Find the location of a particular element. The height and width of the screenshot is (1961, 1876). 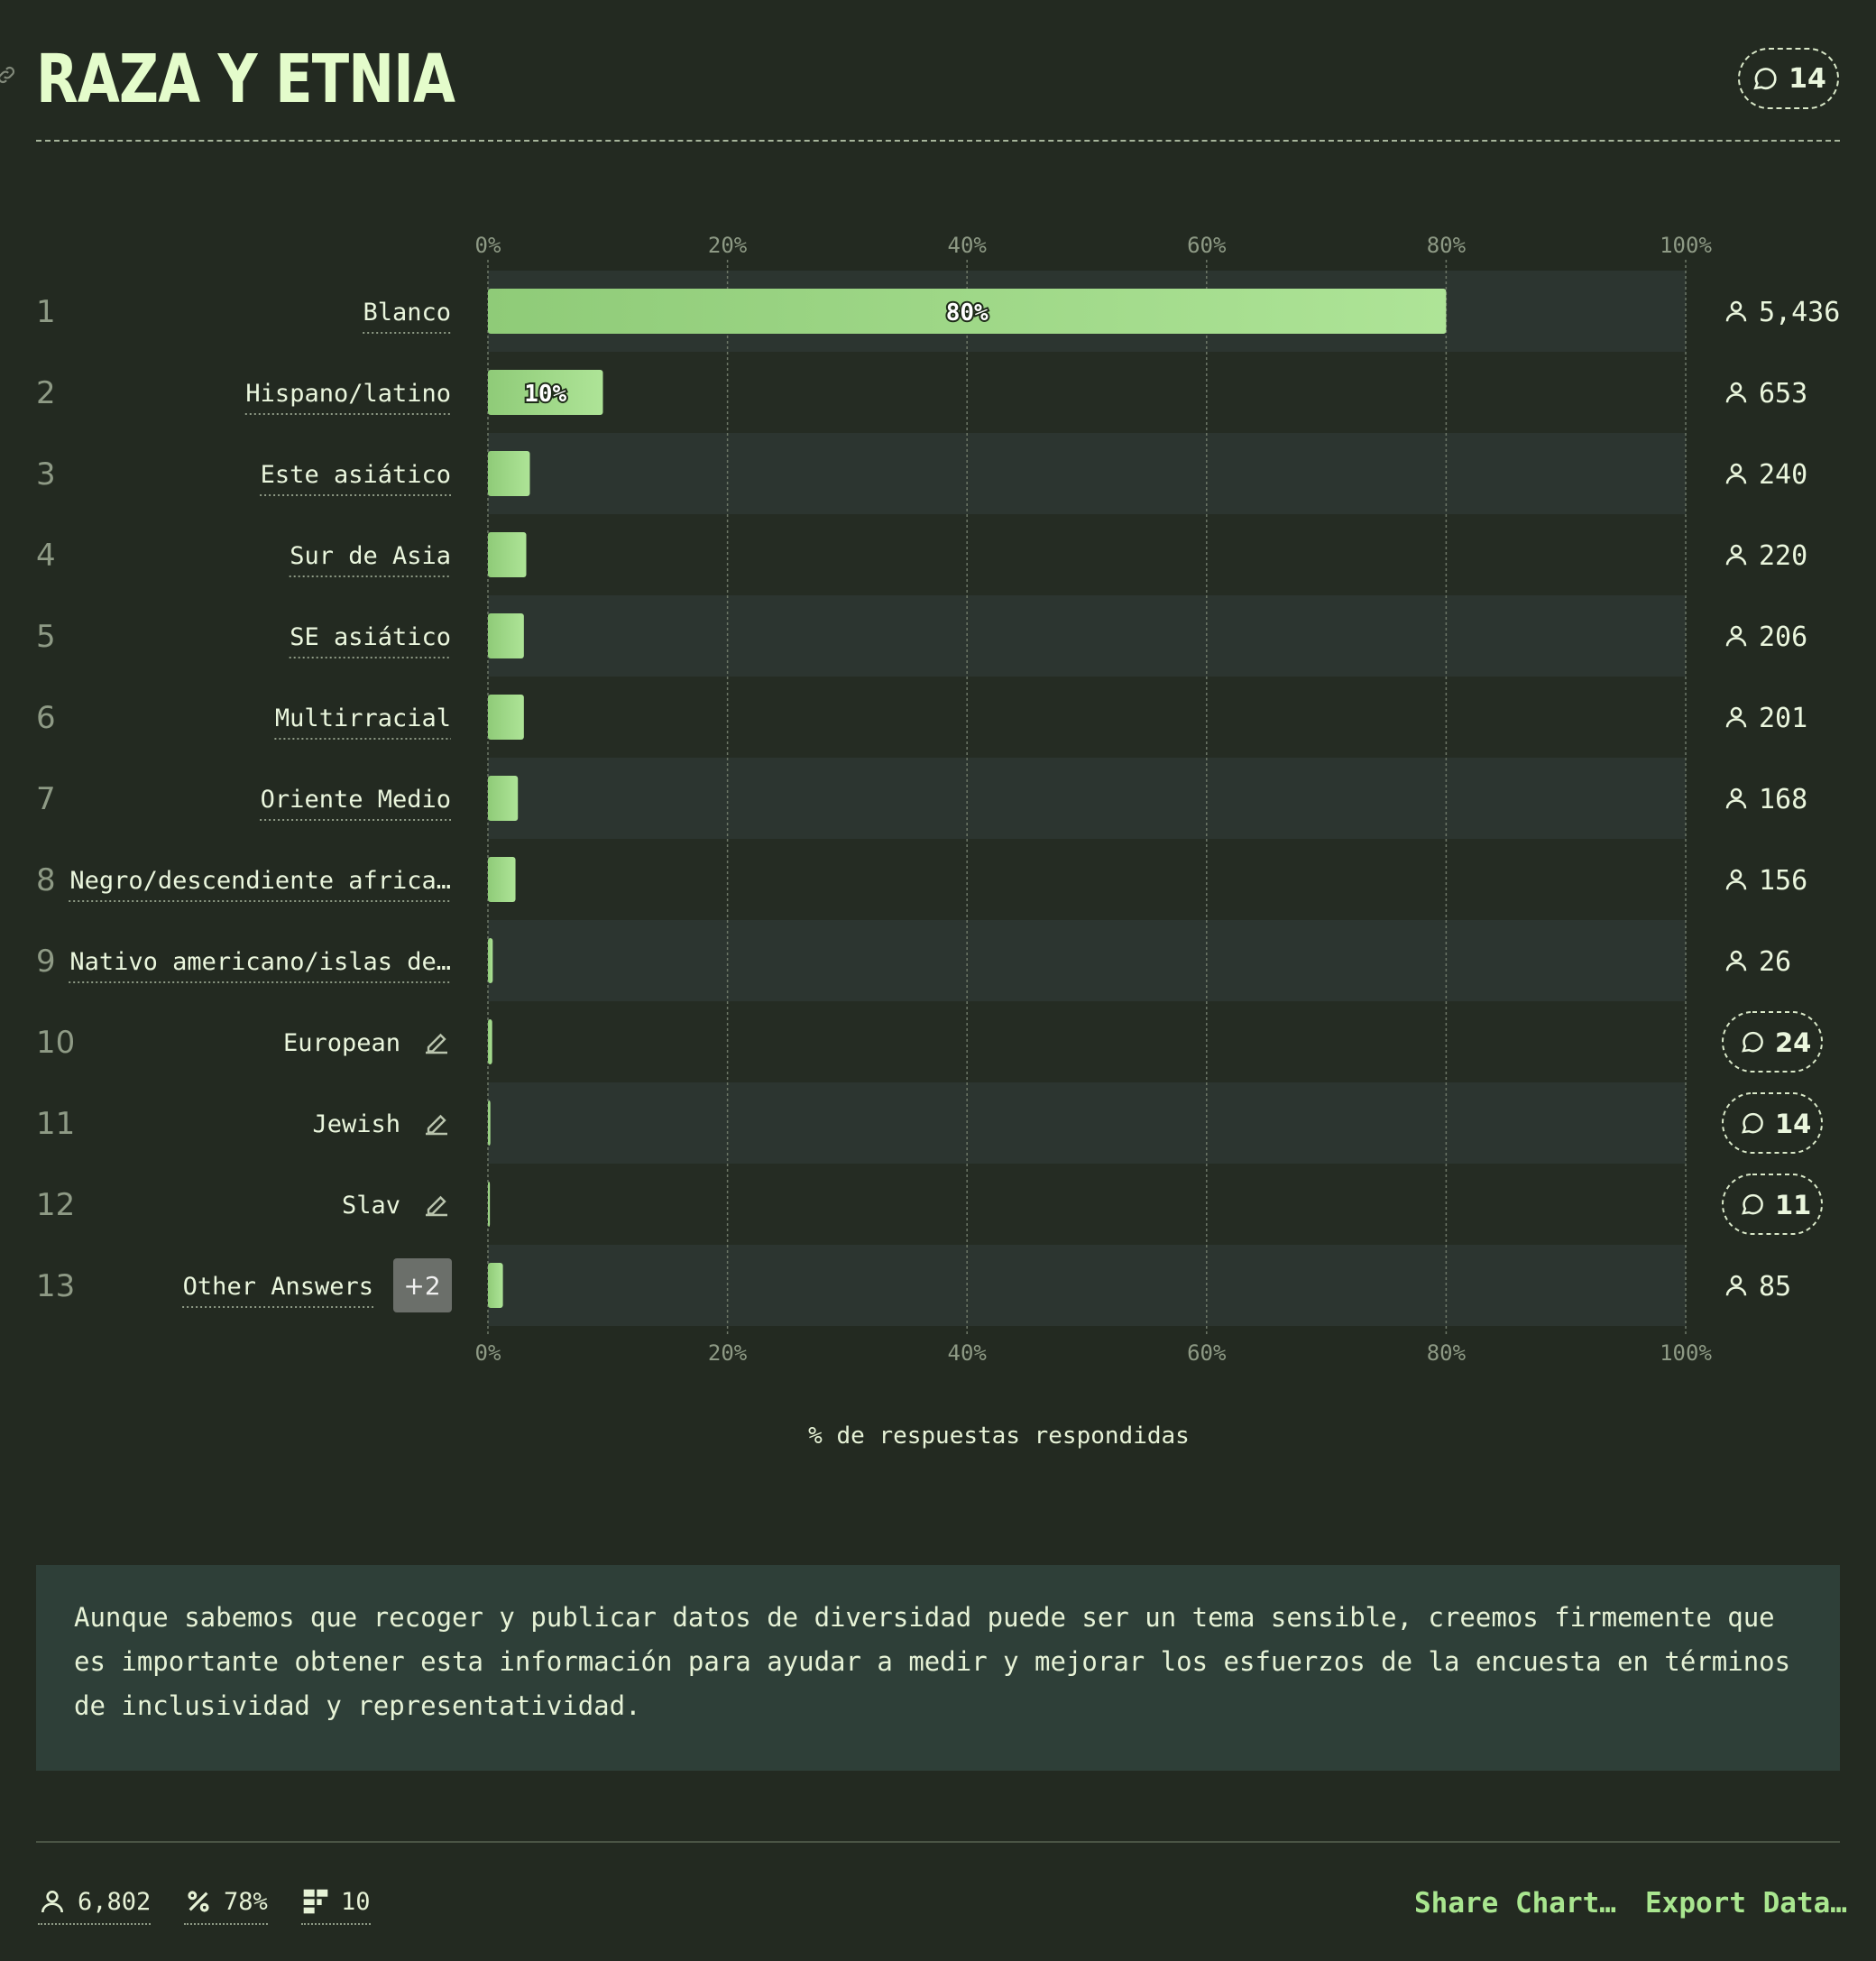

options-stat: 10 is located at coordinates (336, 1904).